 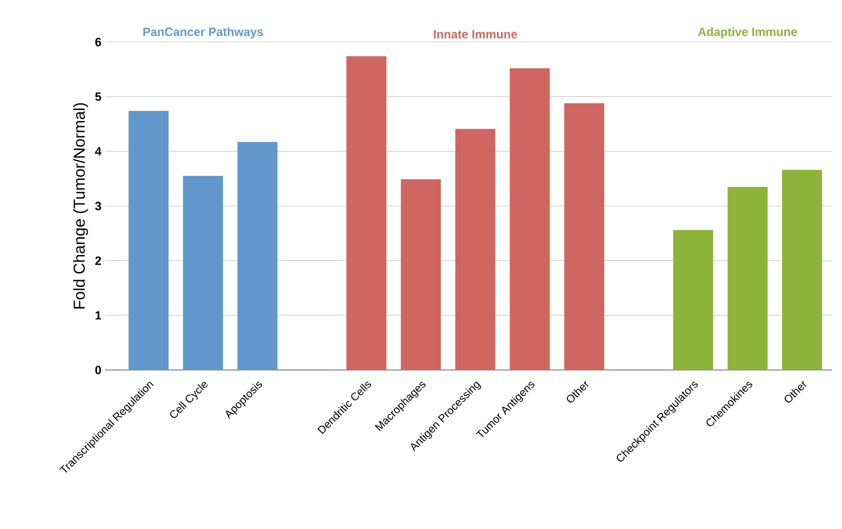 What do you see at coordinates (98, 42) in the screenshot?
I see `y-tick-label: 6` at bounding box center [98, 42].